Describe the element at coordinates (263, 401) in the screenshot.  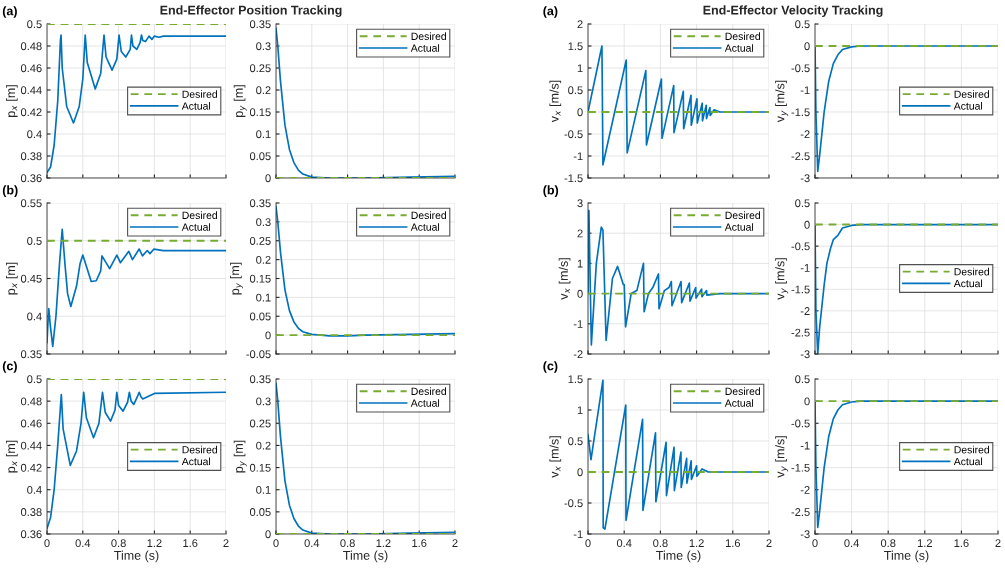
I see `y-tick-label: 0.3` at that location.